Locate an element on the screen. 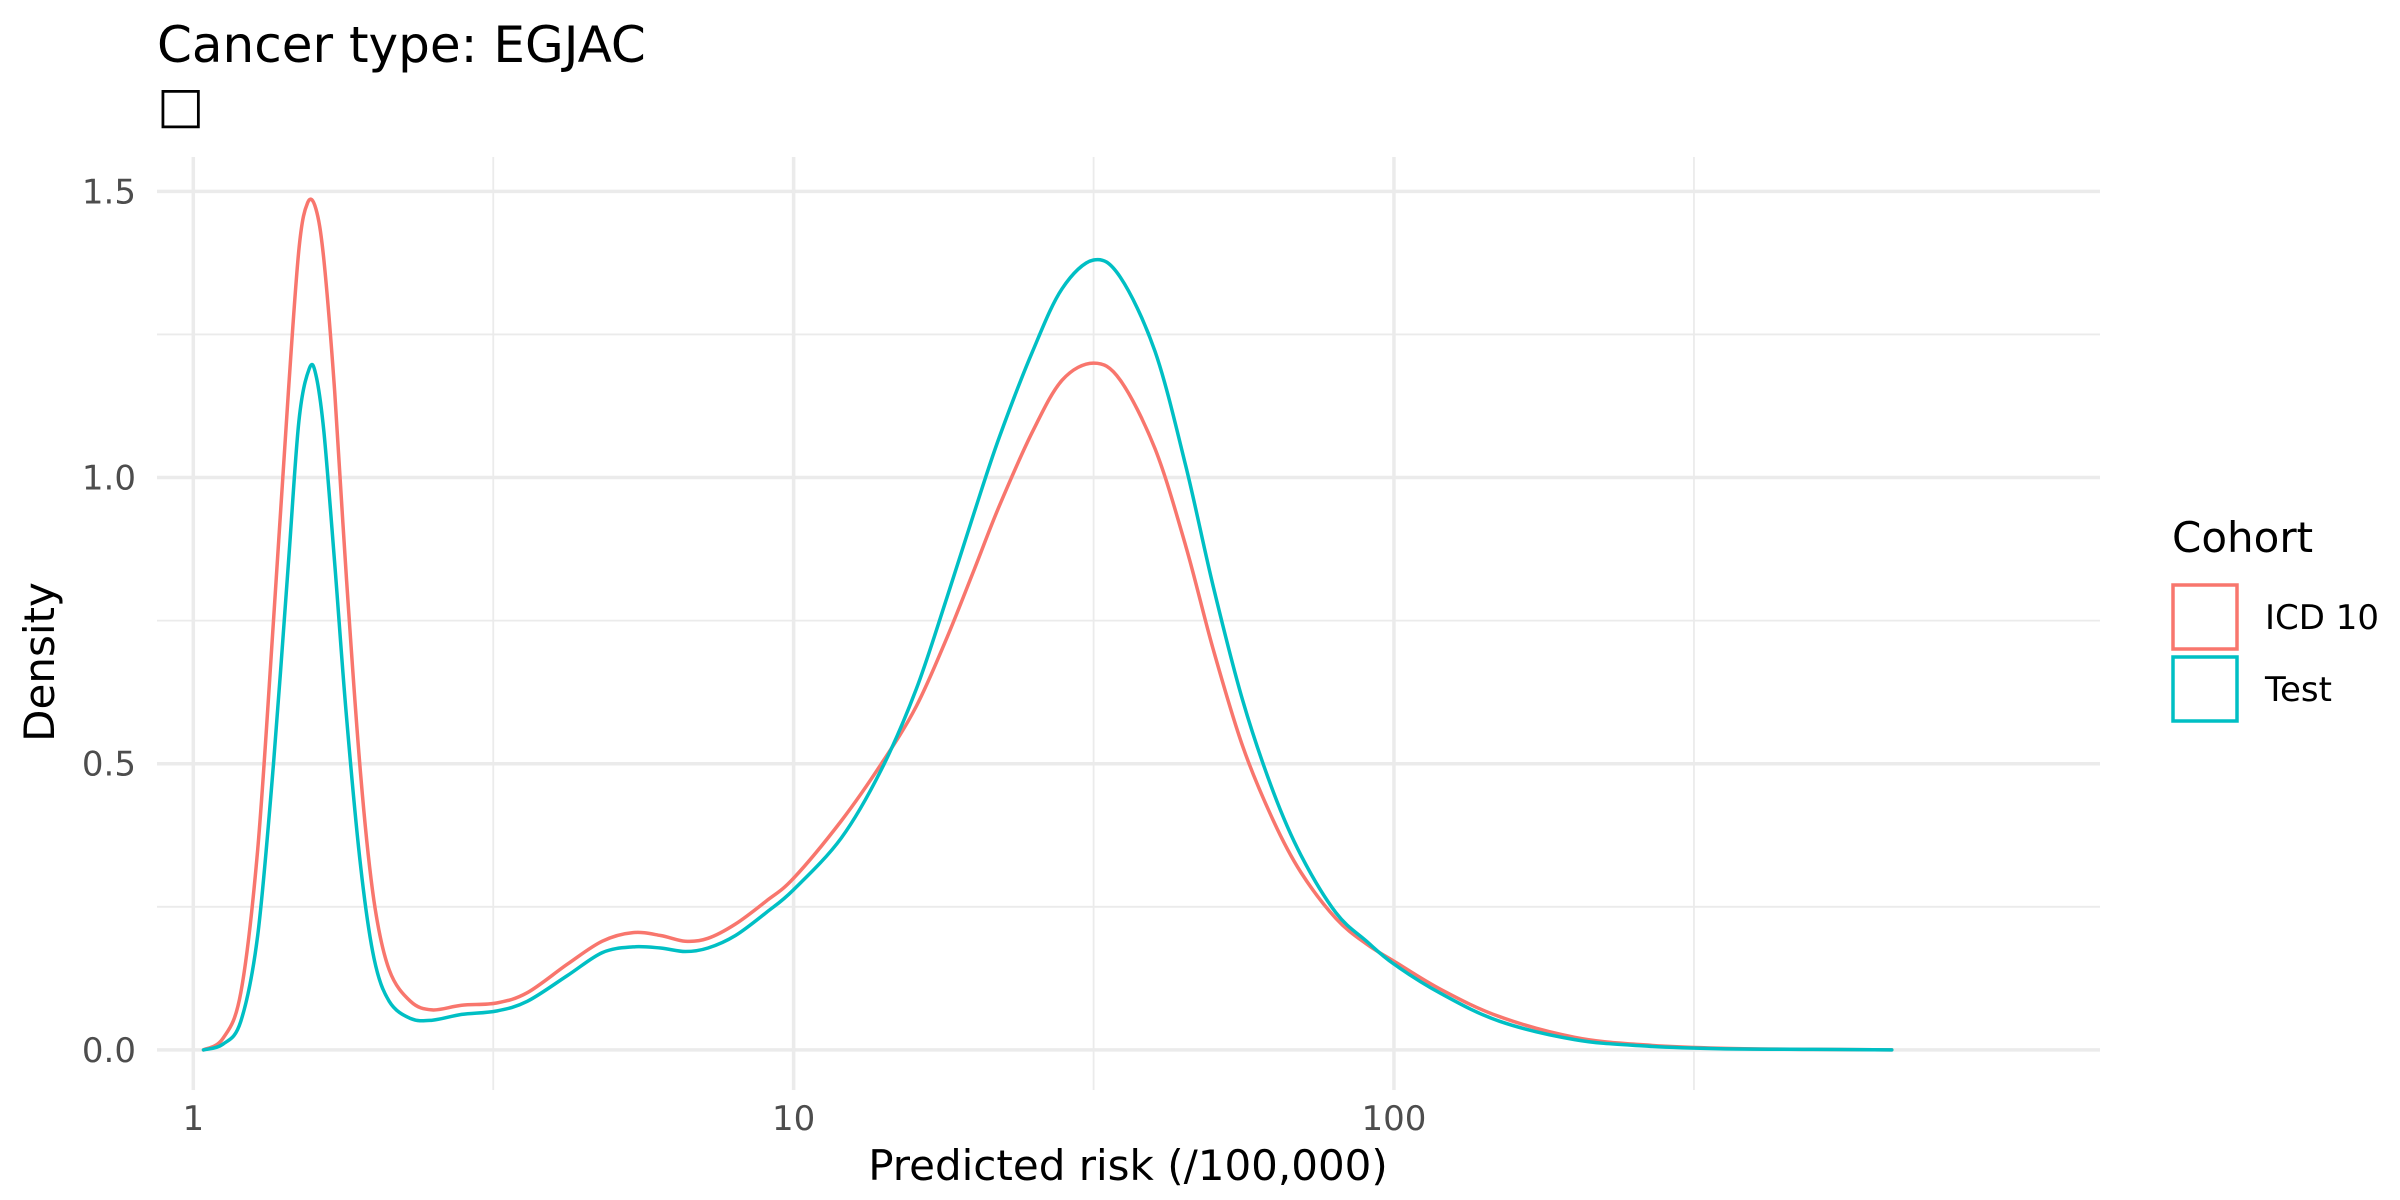 This screenshot has height=1200, width=2400. legend: Cohort ICD 10 Test is located at coordinates (2275, 618).